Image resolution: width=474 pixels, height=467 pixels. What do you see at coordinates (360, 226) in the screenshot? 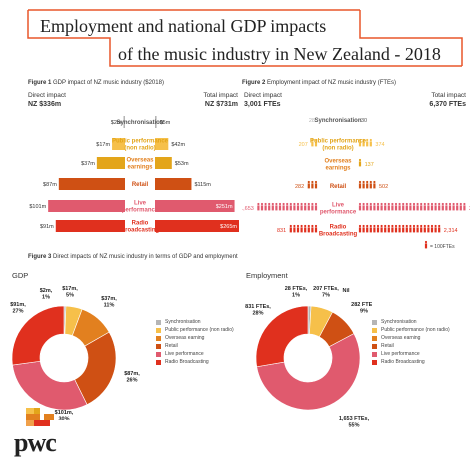
I see `fig2-icon-total-5-0-head` at bounding box center [360, 226].